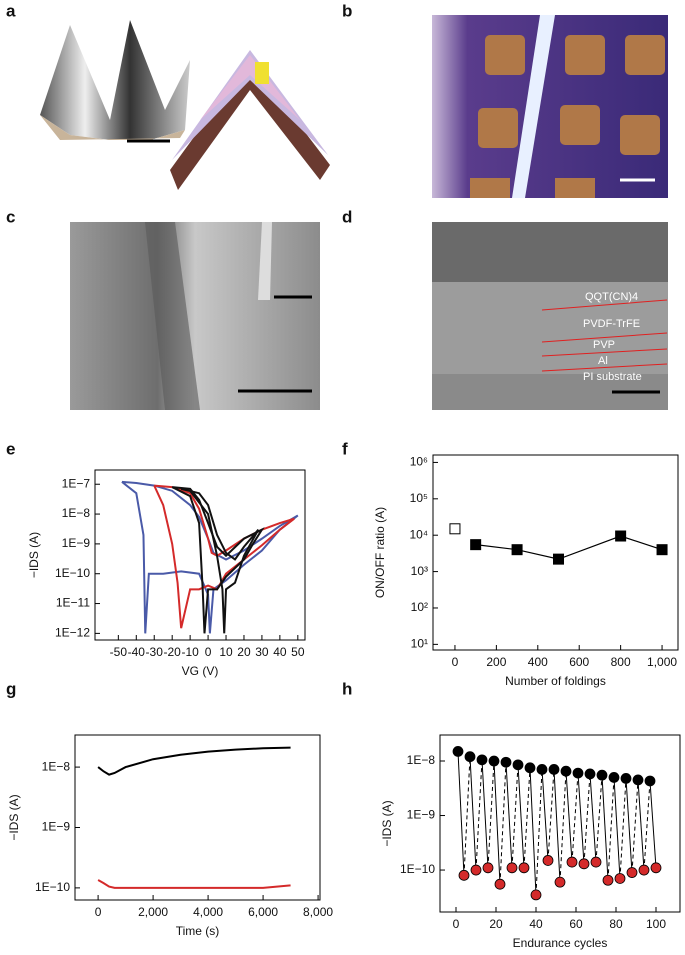  I want to click on panel-label: d, so click(347, 216).